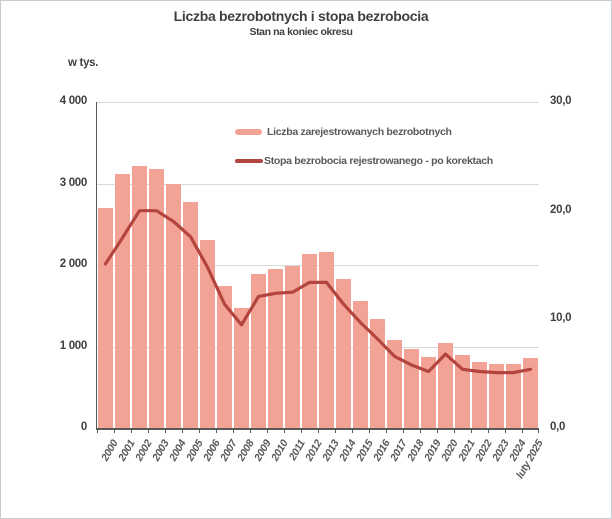  Describe the element at coordinates (313, 451) in the screenshot. I see `x-label-2012: 2012` at that location.